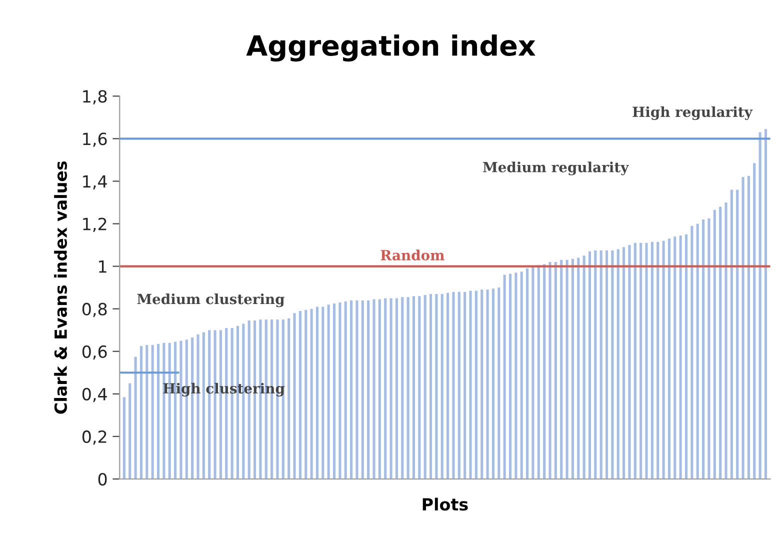 The width and height of the screenshot is (782, 534). I want to click on y-tick-label: 0,2, so click(94, 437).